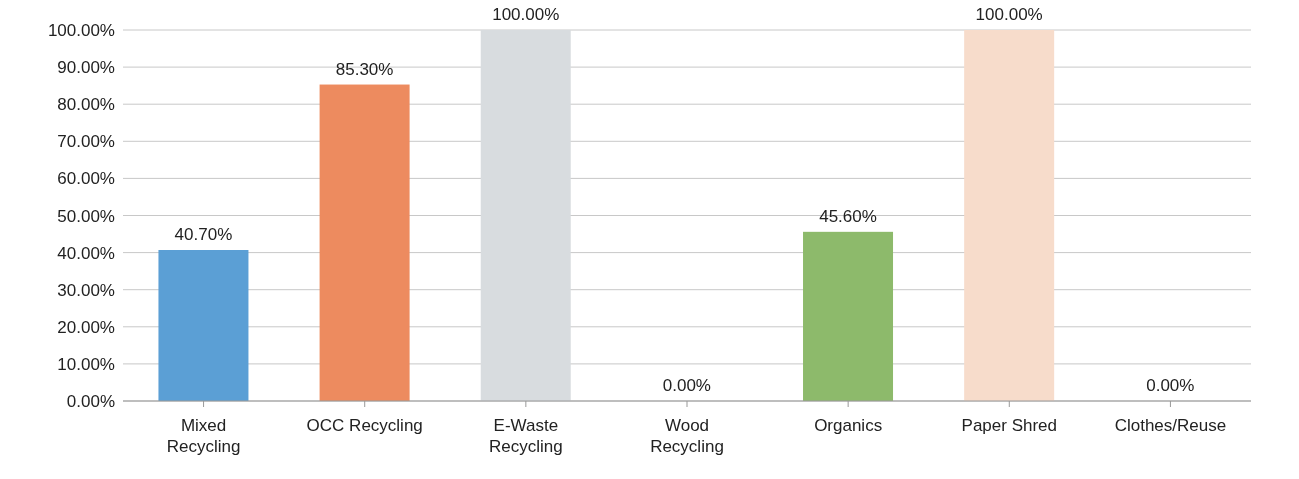  I want to click on y-tick-label: 70.00%, so click(86, 142).